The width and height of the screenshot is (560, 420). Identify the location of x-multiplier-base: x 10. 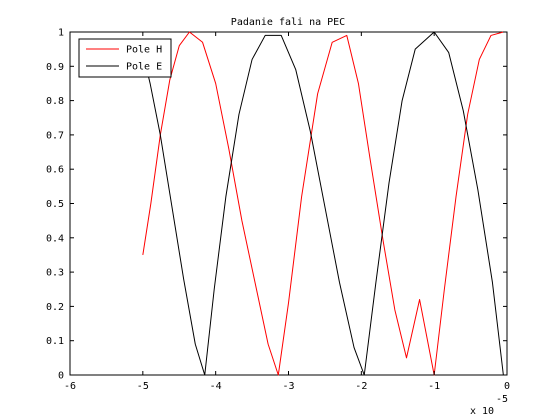
(482, 411).